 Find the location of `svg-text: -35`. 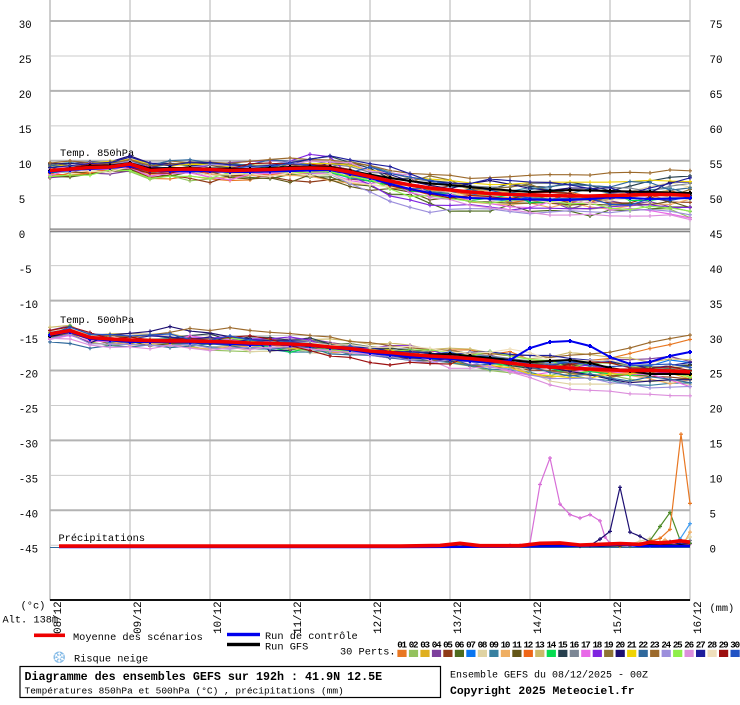

svg-text: -35 is located at coordinates (28, 481).